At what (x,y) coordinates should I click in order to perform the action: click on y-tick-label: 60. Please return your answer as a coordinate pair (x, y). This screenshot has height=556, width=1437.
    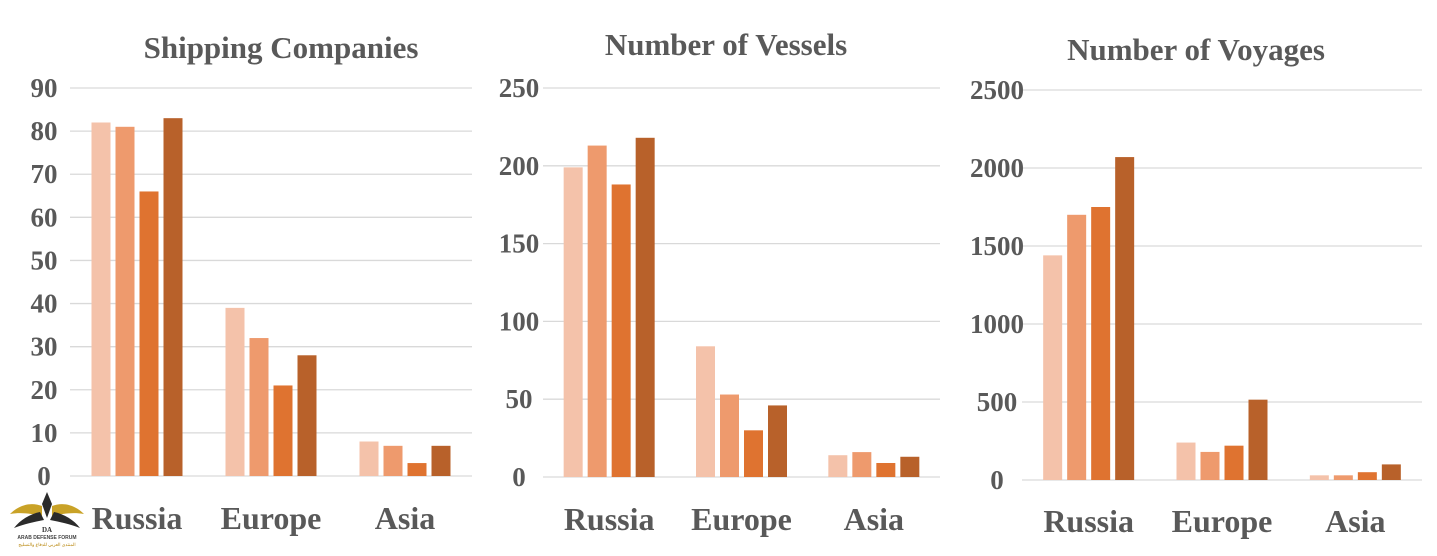
    Looking at the image, I should click on (44, 217).